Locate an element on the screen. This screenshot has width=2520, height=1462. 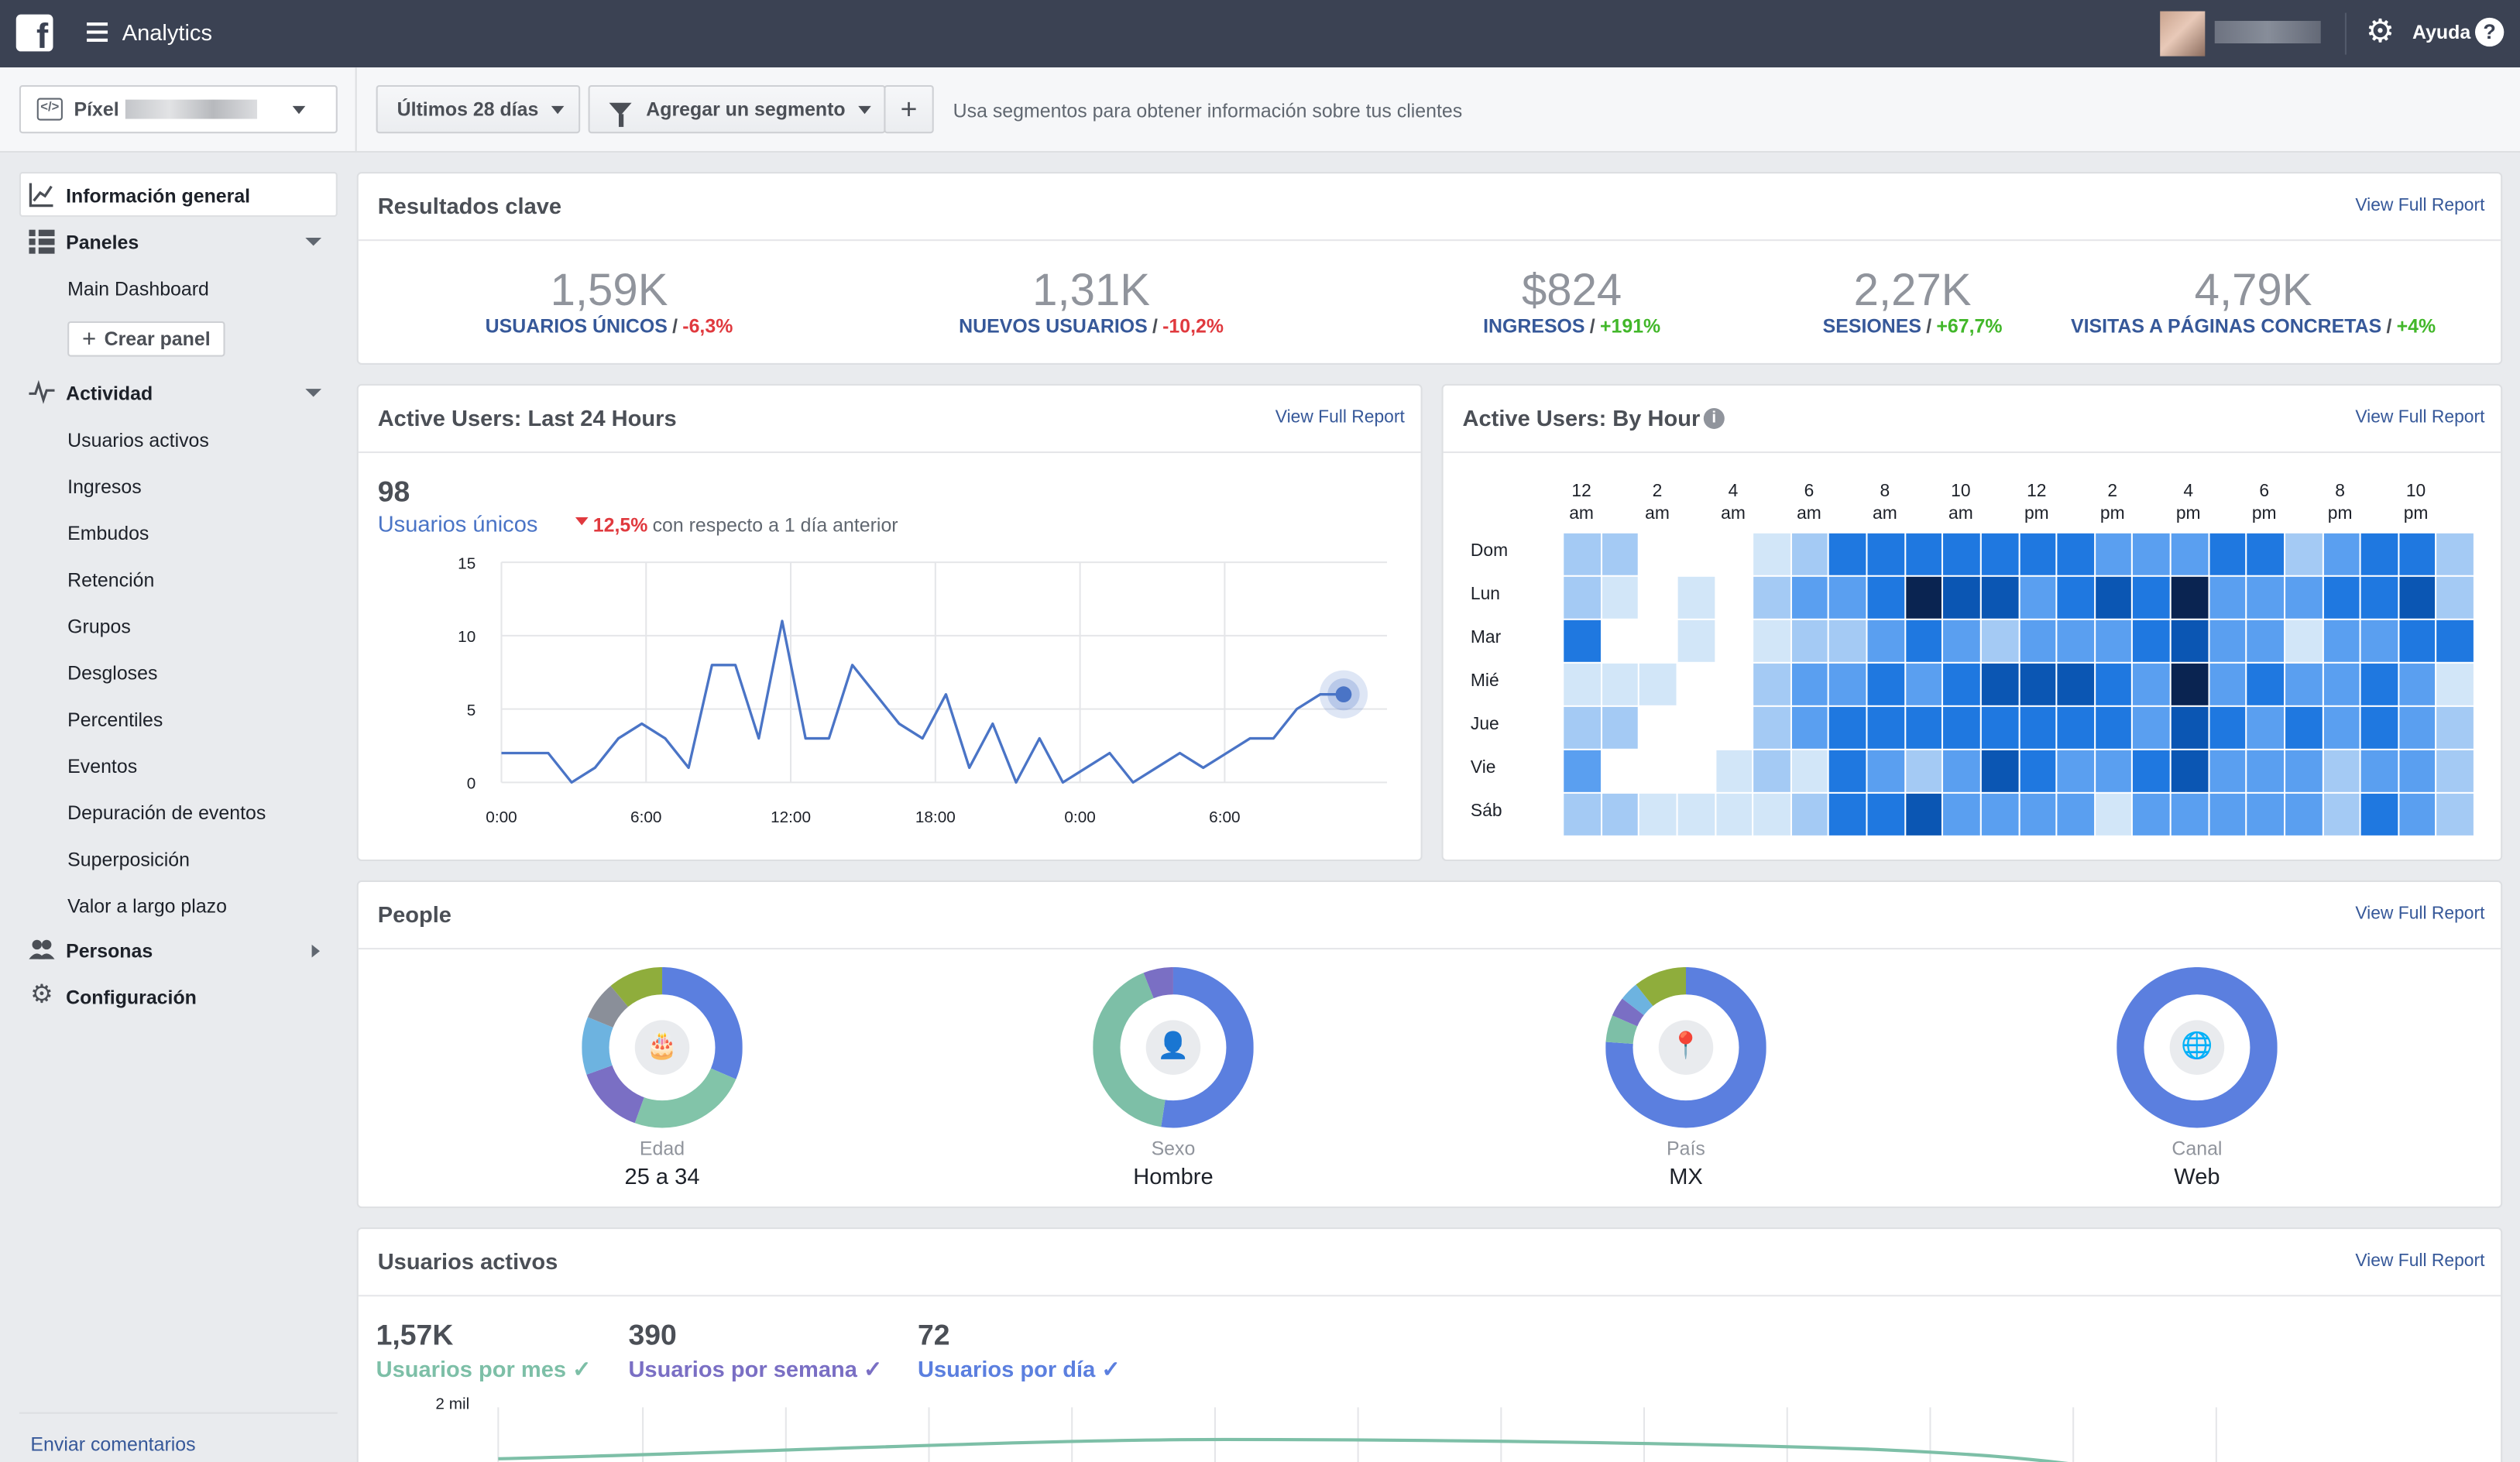
date-range-dropdown: Últimos 28 días is located at coordinates (479, 109).